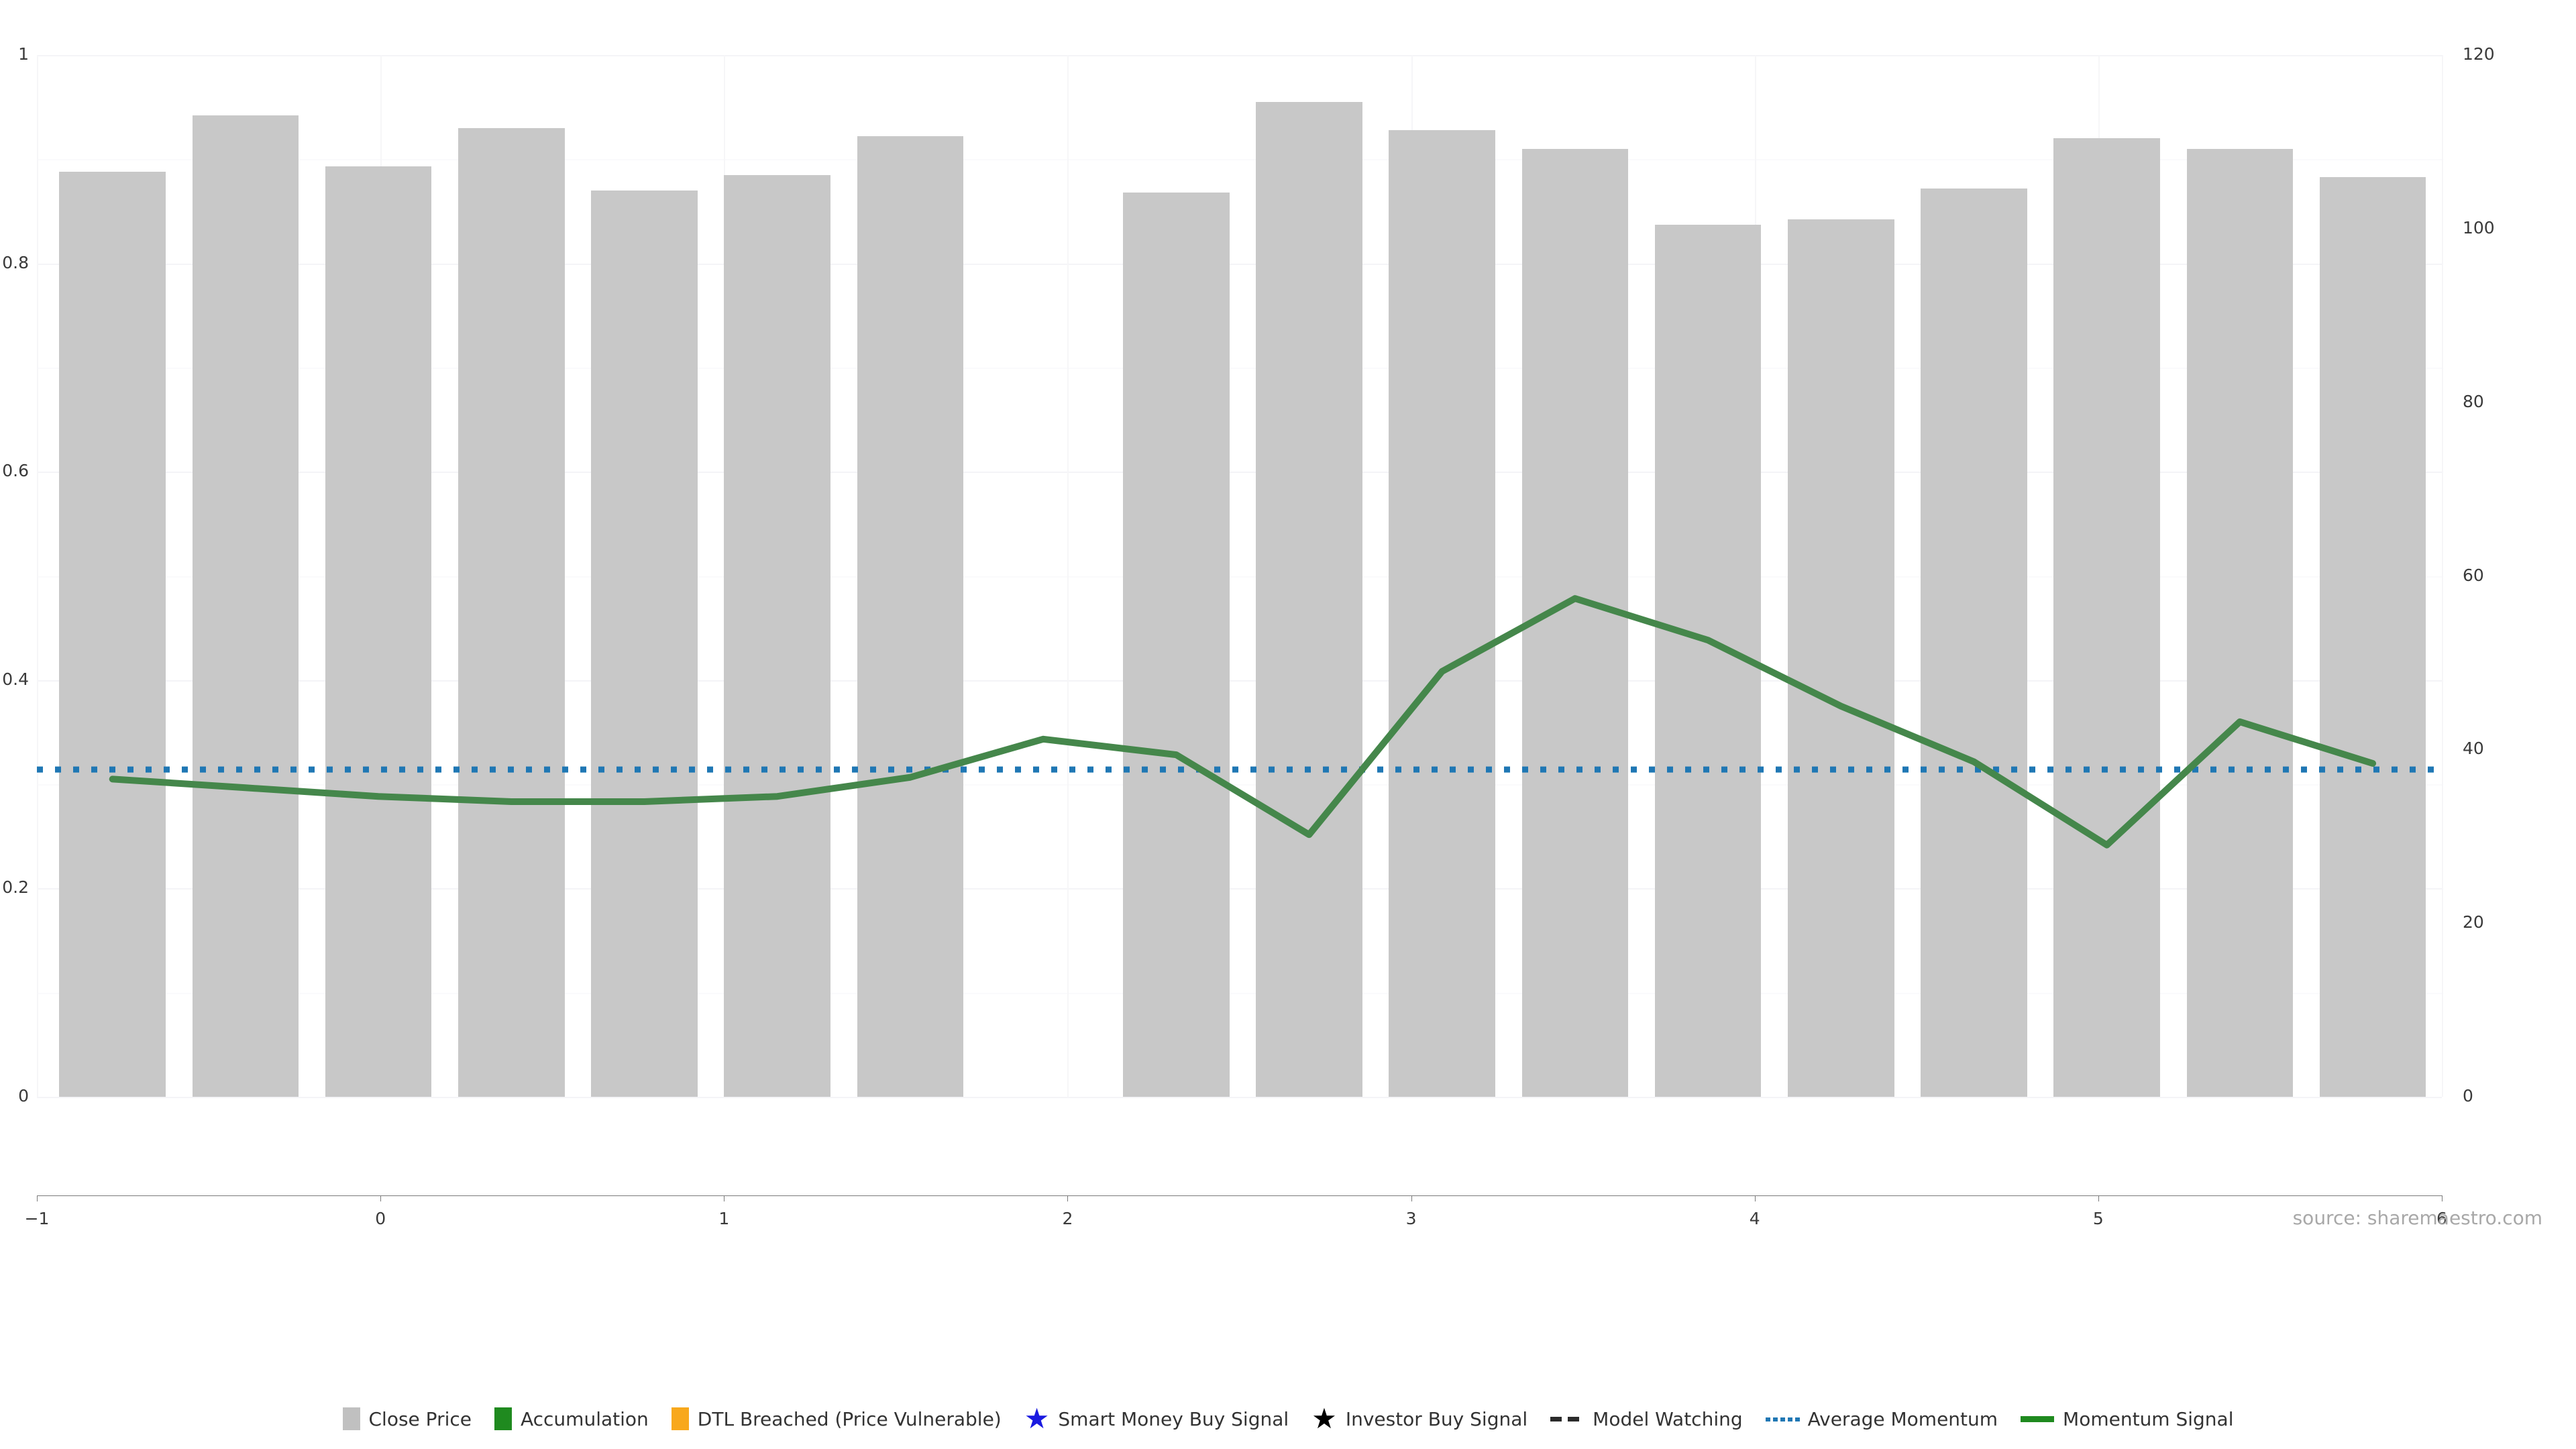 The height and width of the screenshot is (1449, 2576). What do you see at coordinates (849, 1418) in the screenshot?
I see `legend-item-label: DTL Breached (Price Vulnerable)` at bounding box center [849, 1418].